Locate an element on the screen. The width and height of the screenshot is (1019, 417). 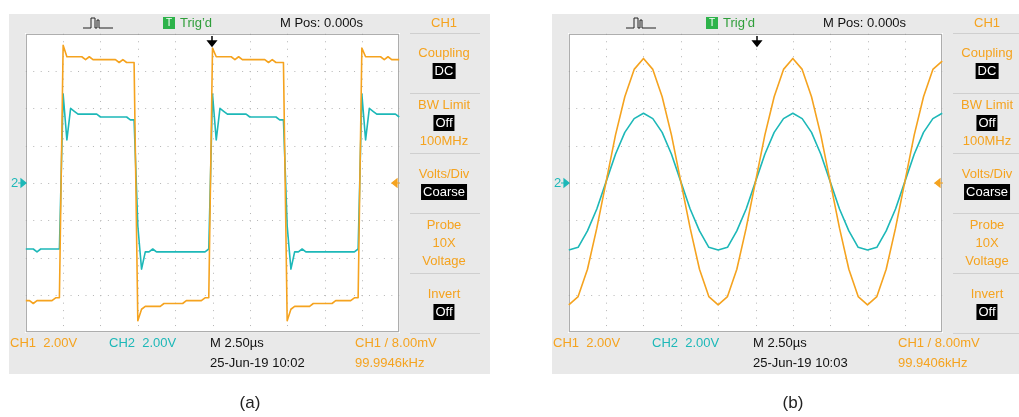
text: (a) is located at coordinates (250, 403).